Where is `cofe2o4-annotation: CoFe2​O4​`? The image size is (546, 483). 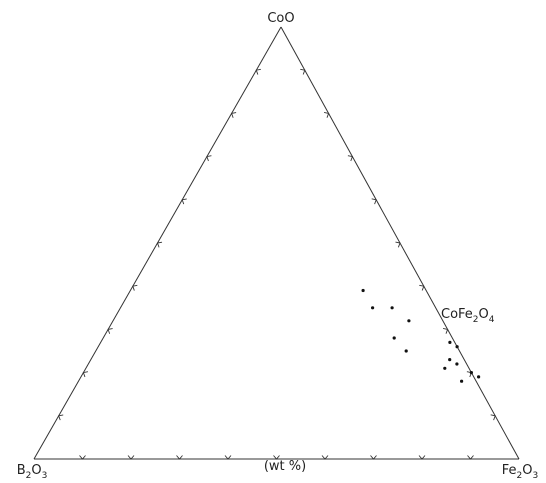
cofe2o4-annotation: CoFe2​O4​ is located at coordinates (468, 316).